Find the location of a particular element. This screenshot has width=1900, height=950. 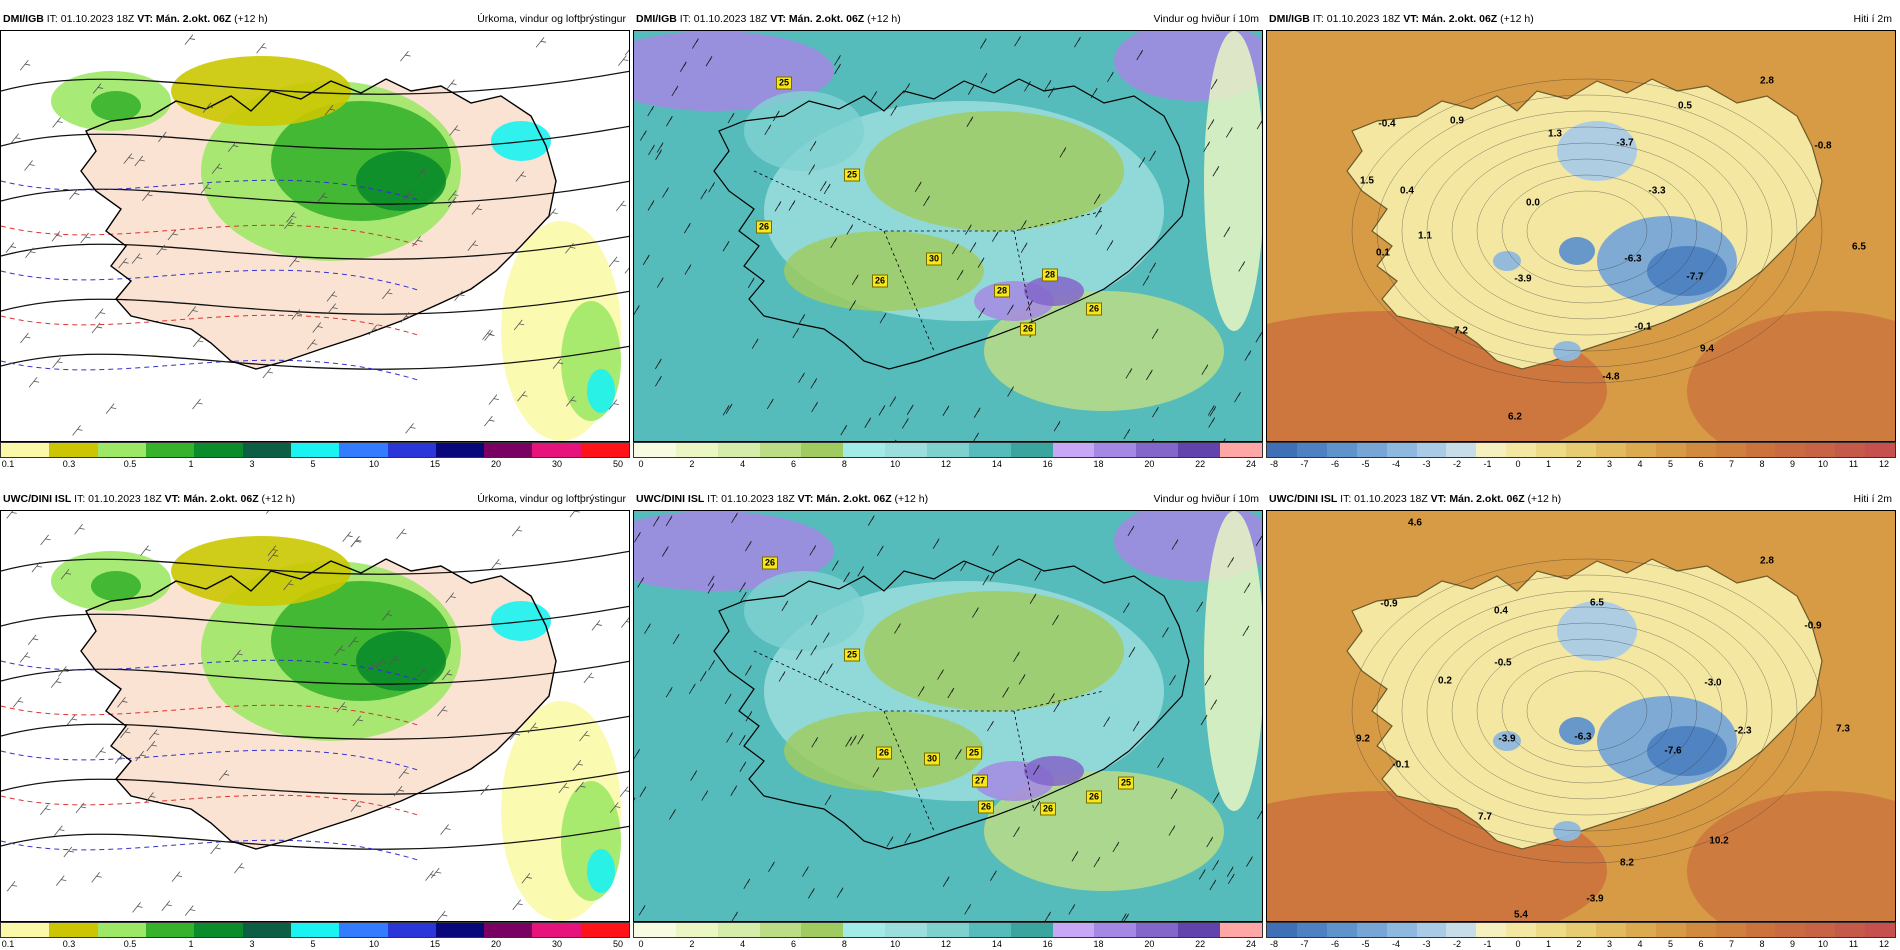

legend-tick-label: 7 is located at coordinates (1731, 464).